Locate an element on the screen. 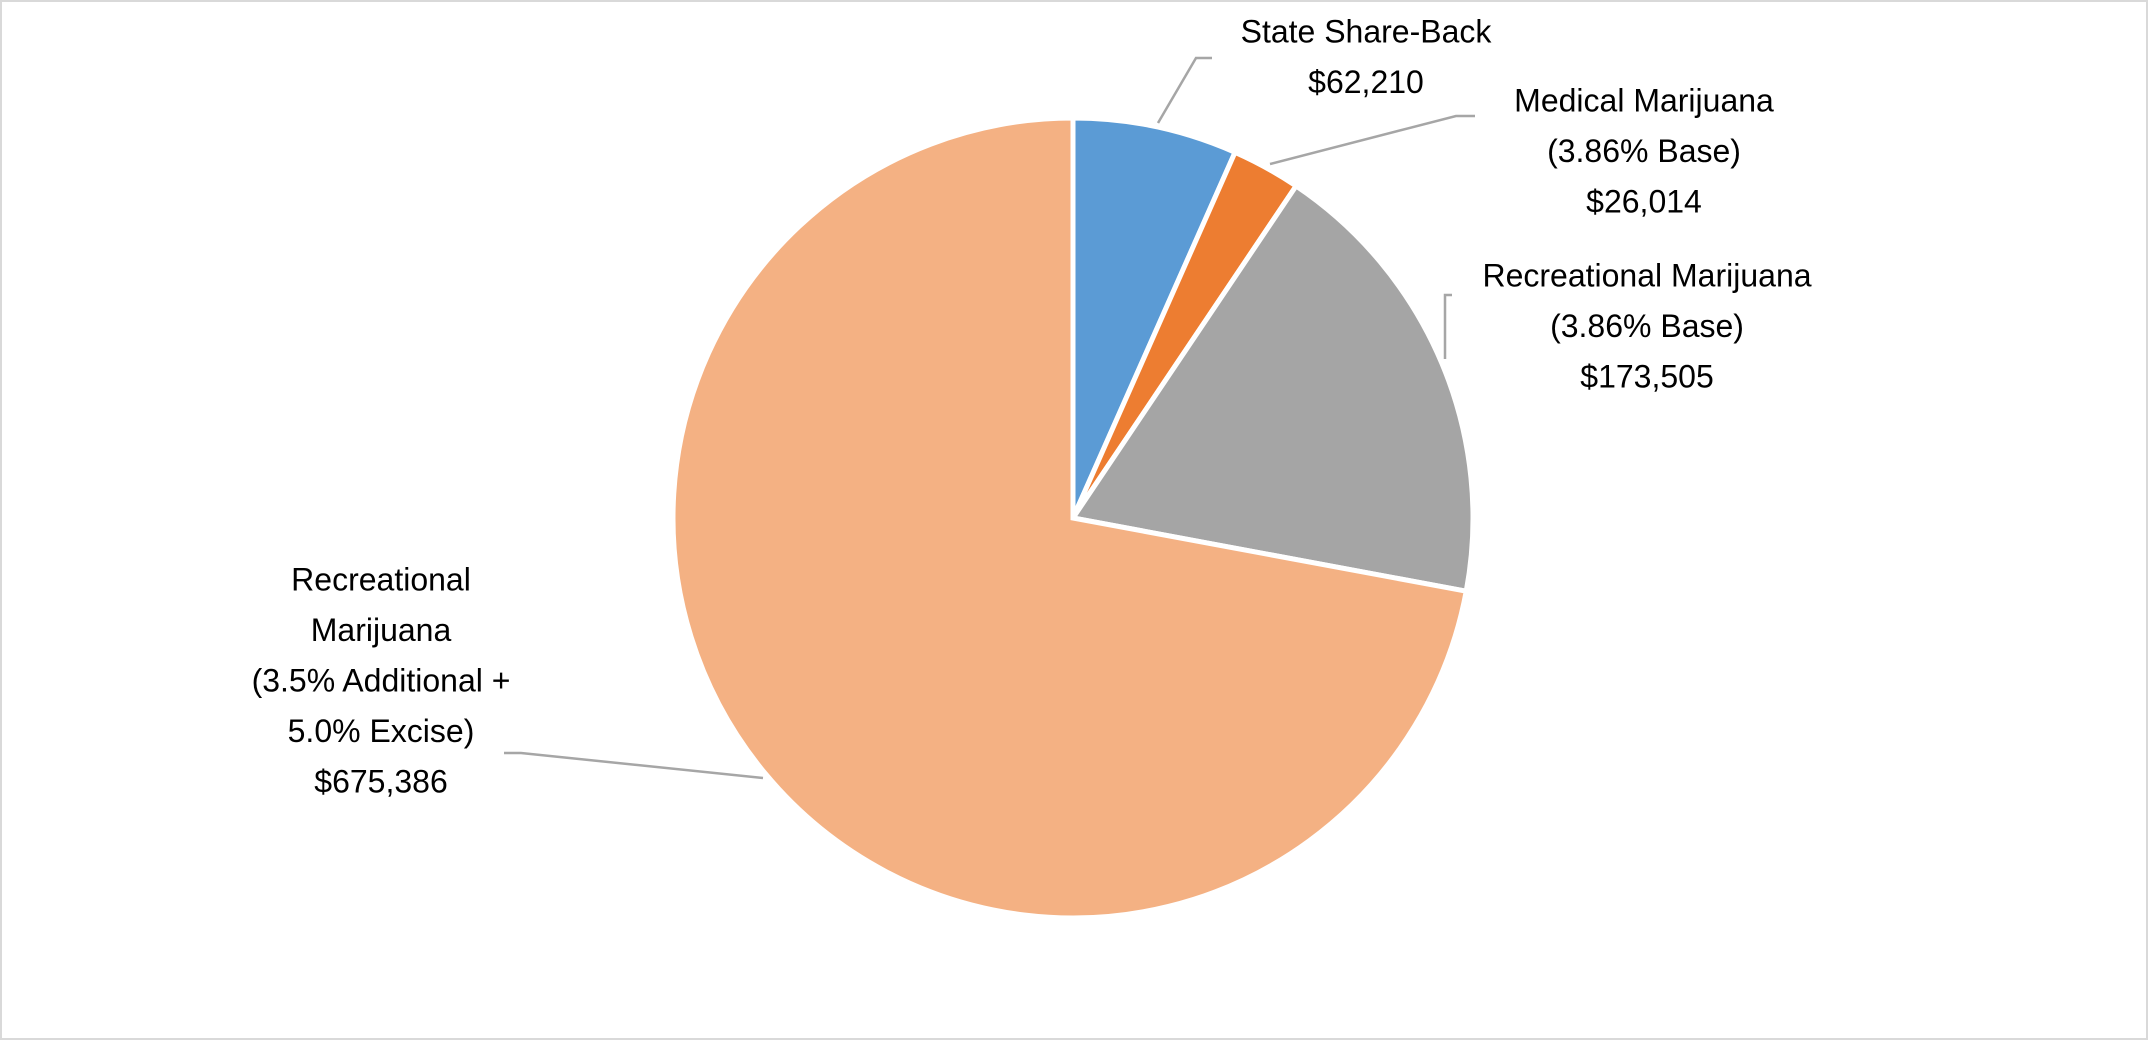 Image resolution: width=2148 pixels, height=1040 pixels. value-label: $675,386 is located at coordinates (380, 781).